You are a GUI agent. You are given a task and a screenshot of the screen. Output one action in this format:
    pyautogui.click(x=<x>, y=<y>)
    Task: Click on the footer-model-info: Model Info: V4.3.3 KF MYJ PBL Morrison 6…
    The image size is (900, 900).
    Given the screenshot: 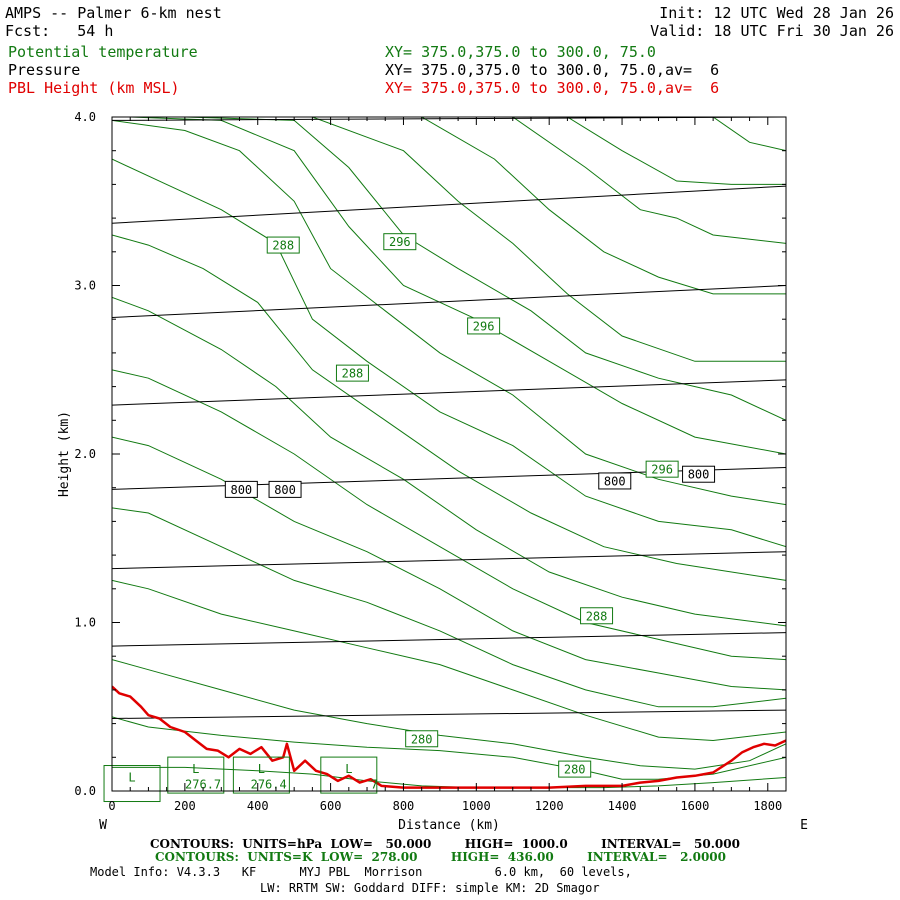 What is the action you would take?
    pyautogui.click(x=361, y=872)
    